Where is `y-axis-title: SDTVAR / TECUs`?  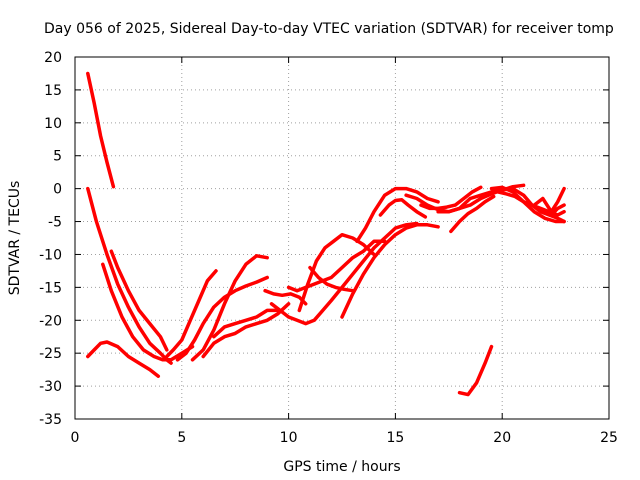
y-axis-title: SDTVAR / TECUs is located at coordinates (15, 238).